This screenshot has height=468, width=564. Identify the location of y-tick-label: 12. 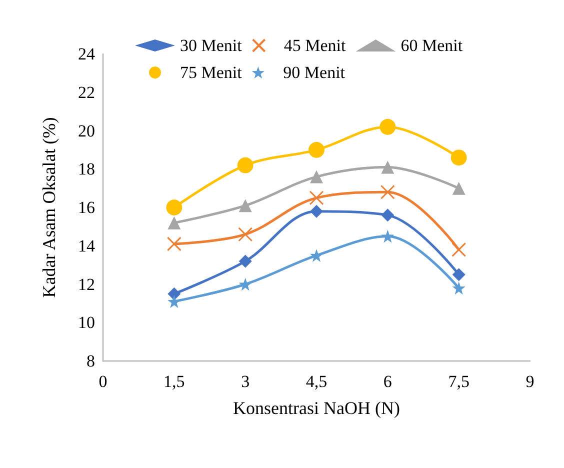
(86, 284).